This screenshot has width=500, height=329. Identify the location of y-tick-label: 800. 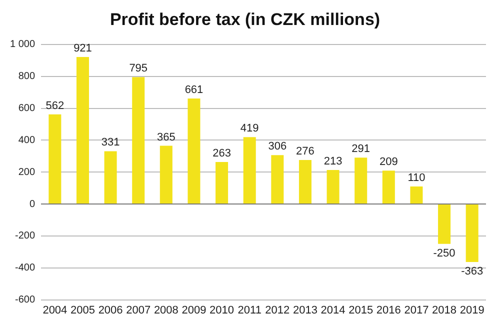
(27, 76).